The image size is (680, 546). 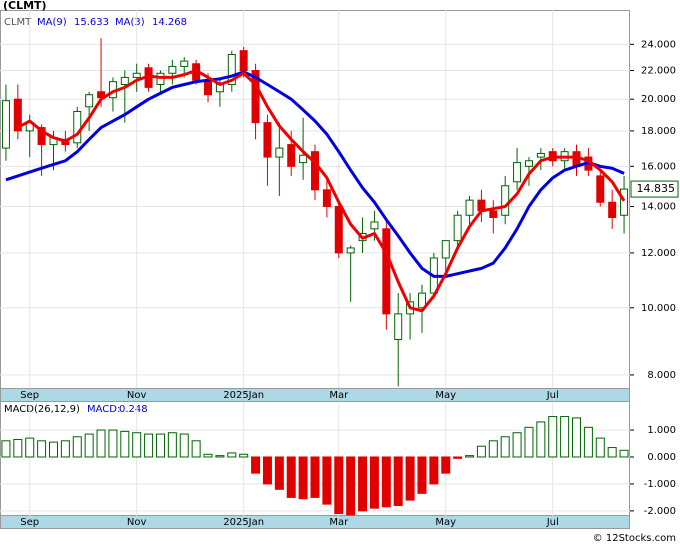 What do you see at coordinates (661, 430) in the screenshot?
I see `y-tick-label: 1.000` at bounding box center [661, 430].